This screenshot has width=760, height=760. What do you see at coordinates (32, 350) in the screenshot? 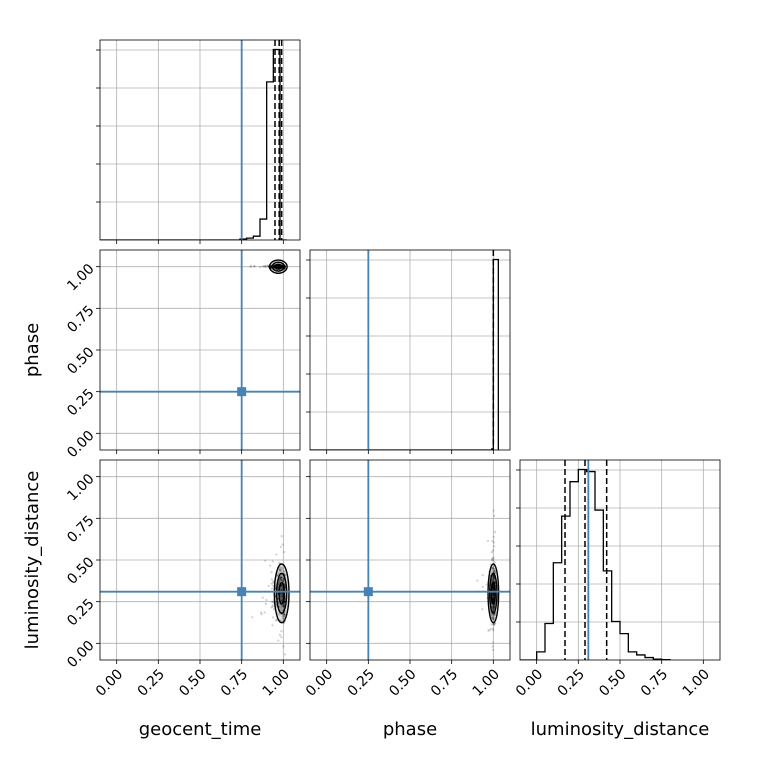
I see `y-axis-label-phase: phase` at bounding box center [32, 350].